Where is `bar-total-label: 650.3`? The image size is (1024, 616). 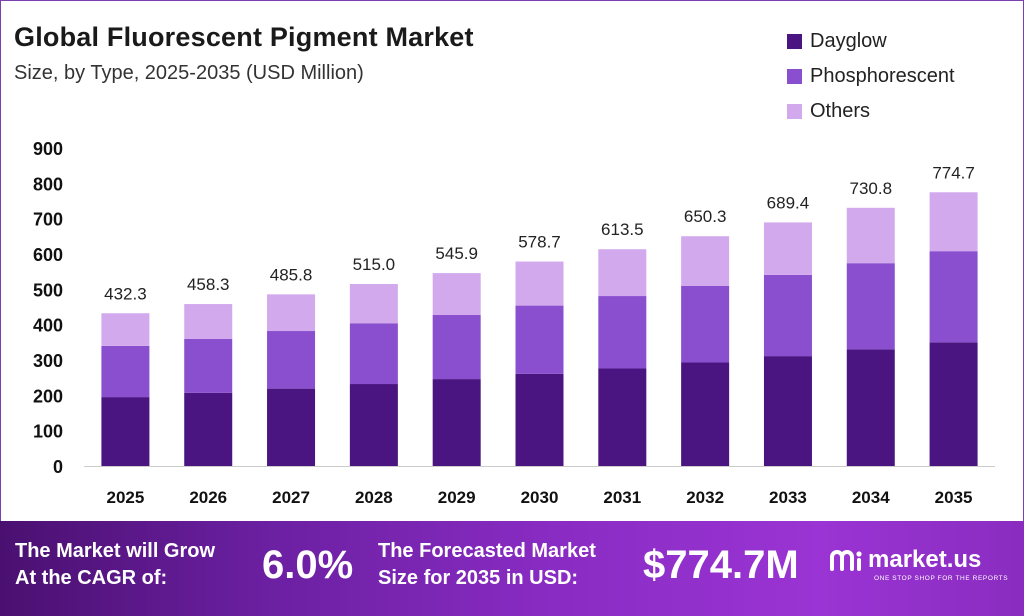 bar-total-label: 650.3 is located at coordinates (705, 216).